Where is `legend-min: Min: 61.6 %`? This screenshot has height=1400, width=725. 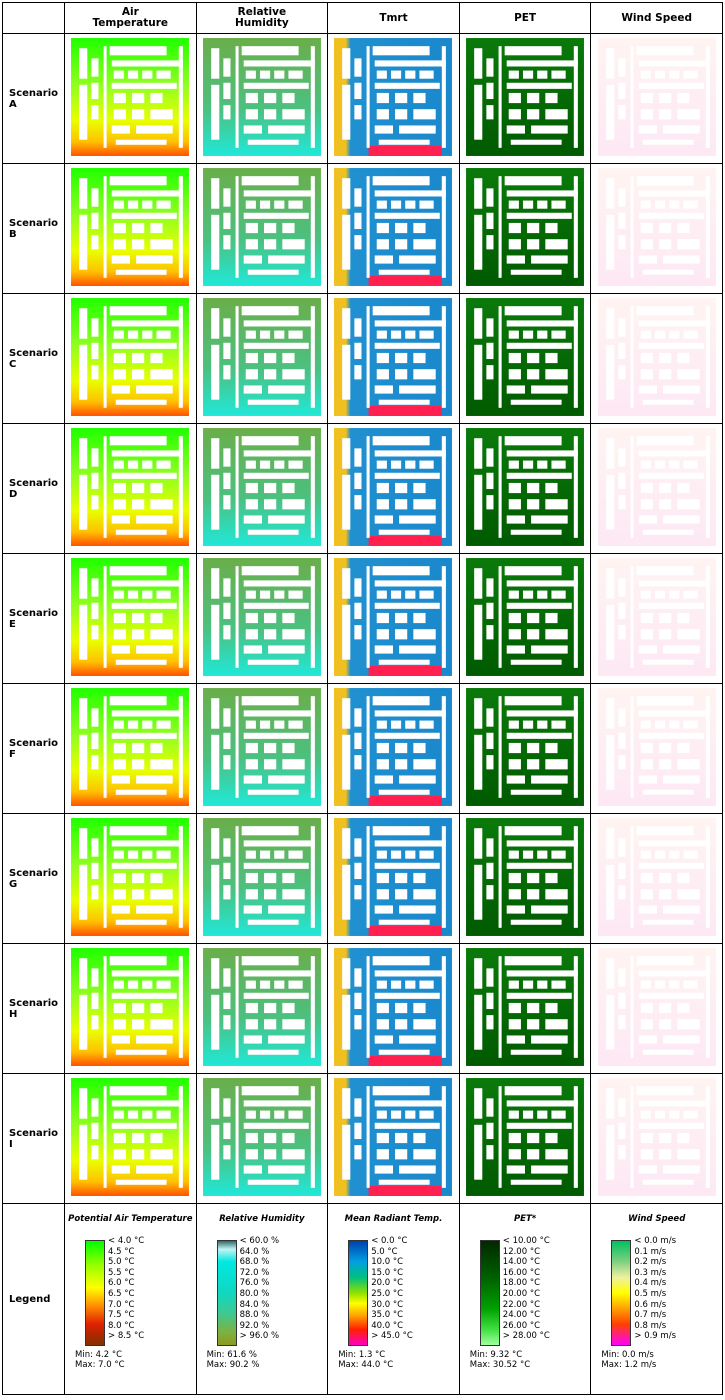
legend-min: Min: 61.6 % is located at coordinates (231, 1355).